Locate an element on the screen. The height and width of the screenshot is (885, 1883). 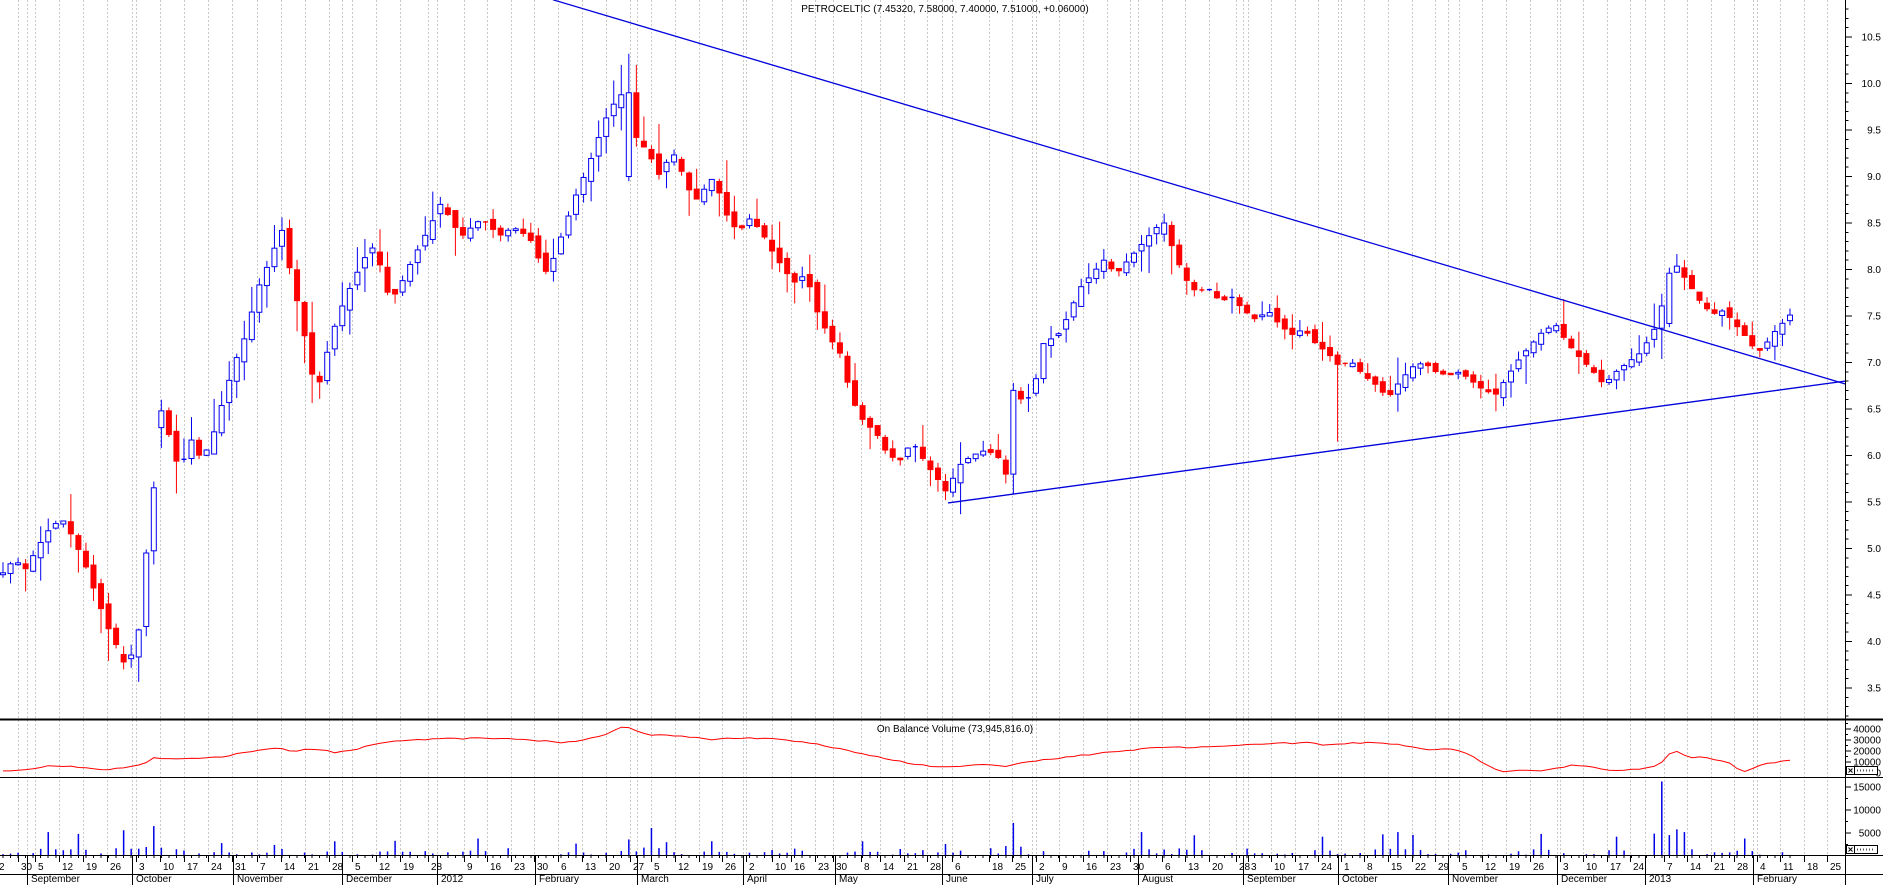
price-axis-label: 4.0 is located at coordinates (1874, 642).